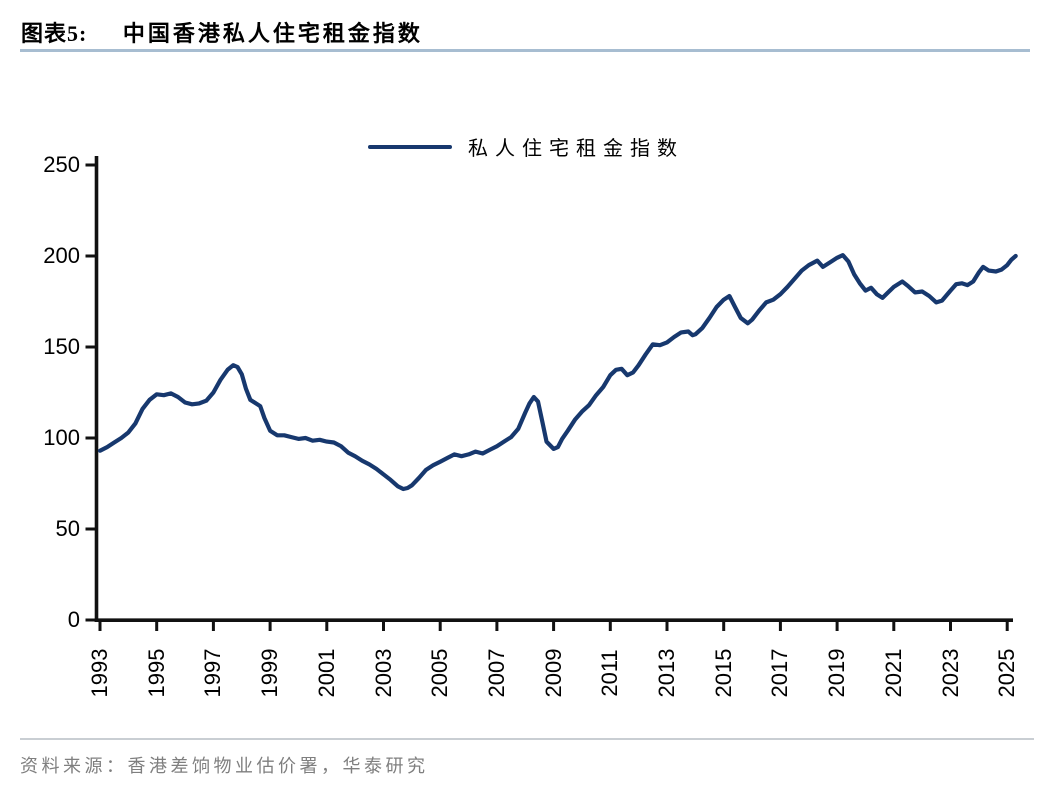 This screenshot has width=1048, height=792. What do you see at coordinates (54, 33) in the screenshot?
I see `figure-number-label: 图表5:` at bounding box center [54, 33].